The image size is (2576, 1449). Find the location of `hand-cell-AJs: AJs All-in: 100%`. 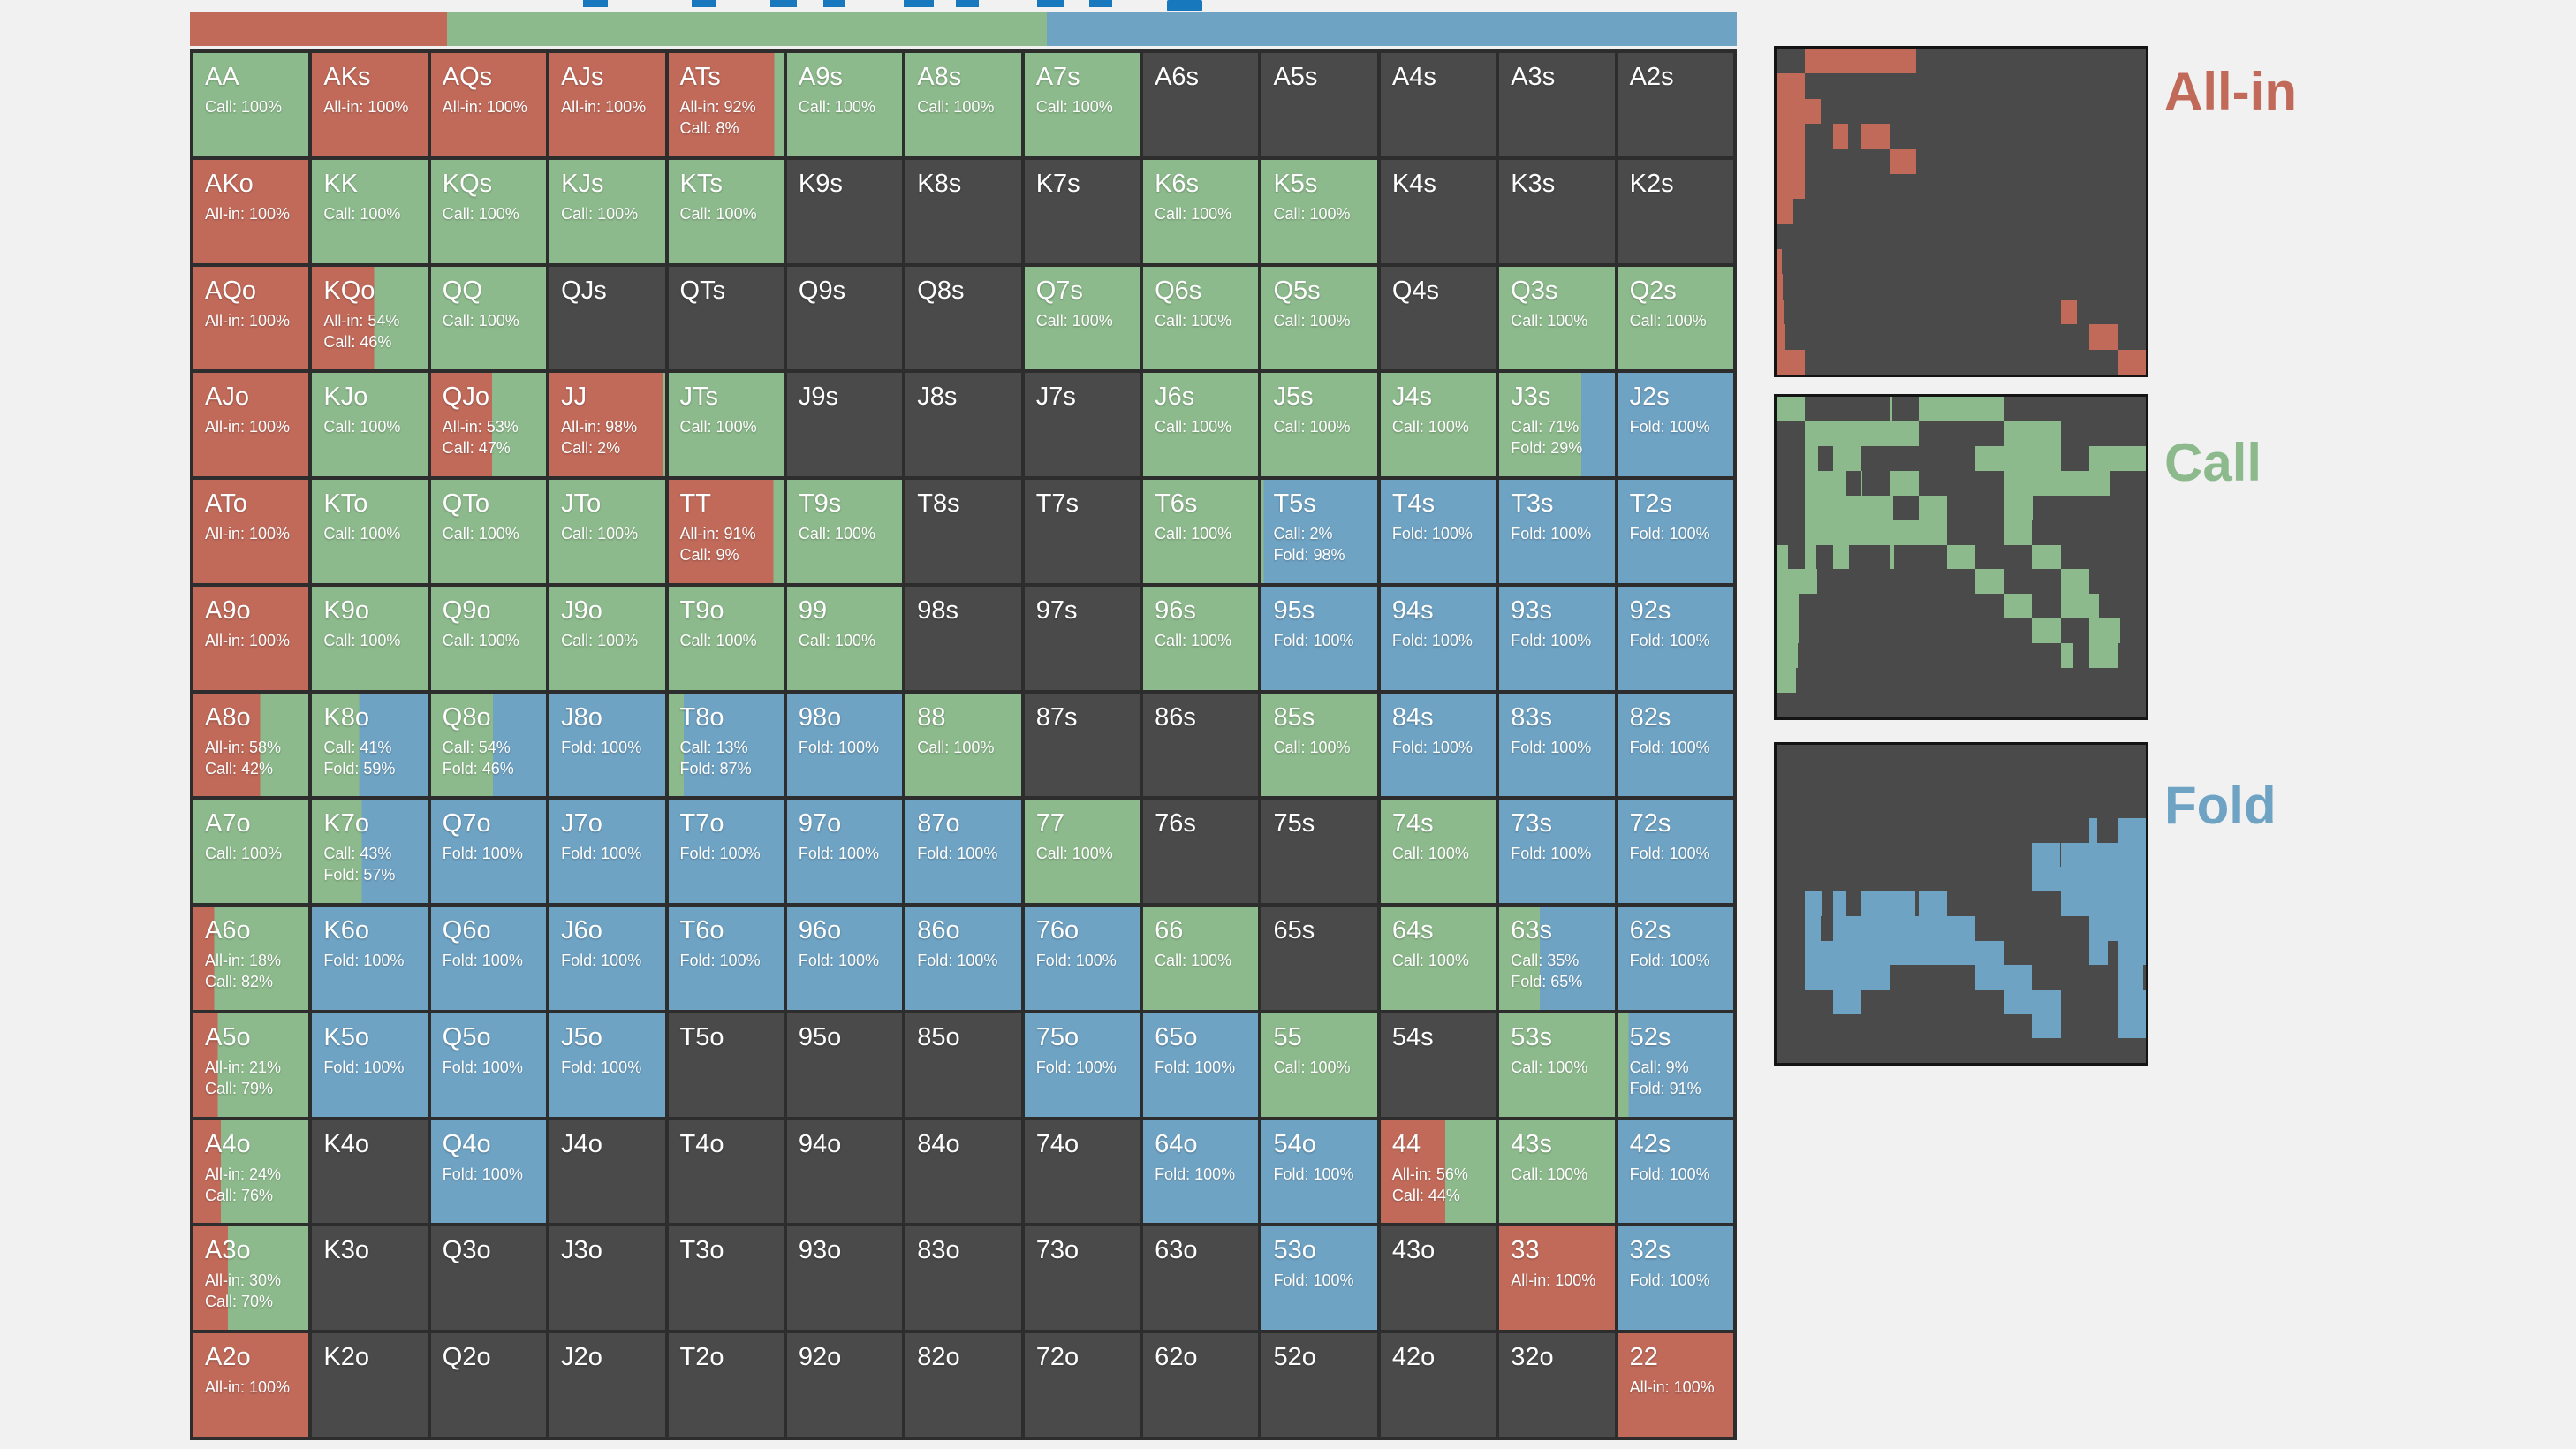

hand-cell-AJs: AJs All-in: 100% is located at coordinates (607, 104).